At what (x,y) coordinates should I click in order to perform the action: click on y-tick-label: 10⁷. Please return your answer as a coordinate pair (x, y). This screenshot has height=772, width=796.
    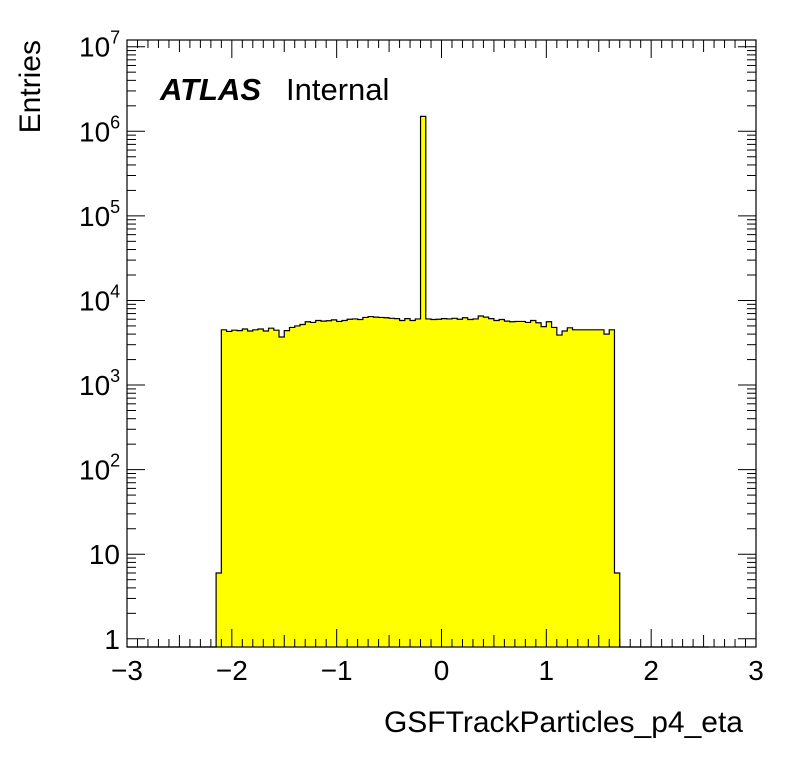
    Looking at the image, I should click on (99, 45).